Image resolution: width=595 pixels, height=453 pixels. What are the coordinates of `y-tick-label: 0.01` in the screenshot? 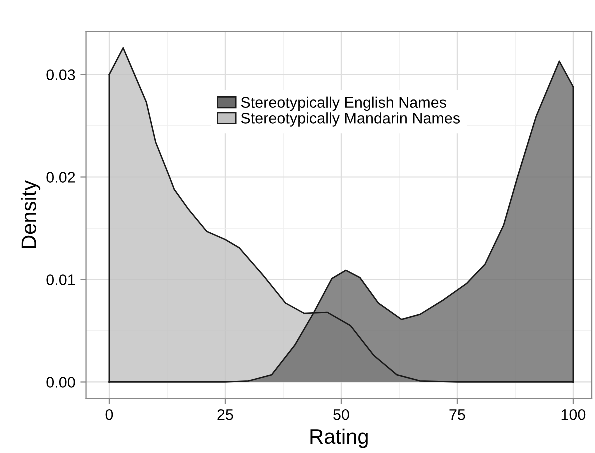 It's located at (61, 280).